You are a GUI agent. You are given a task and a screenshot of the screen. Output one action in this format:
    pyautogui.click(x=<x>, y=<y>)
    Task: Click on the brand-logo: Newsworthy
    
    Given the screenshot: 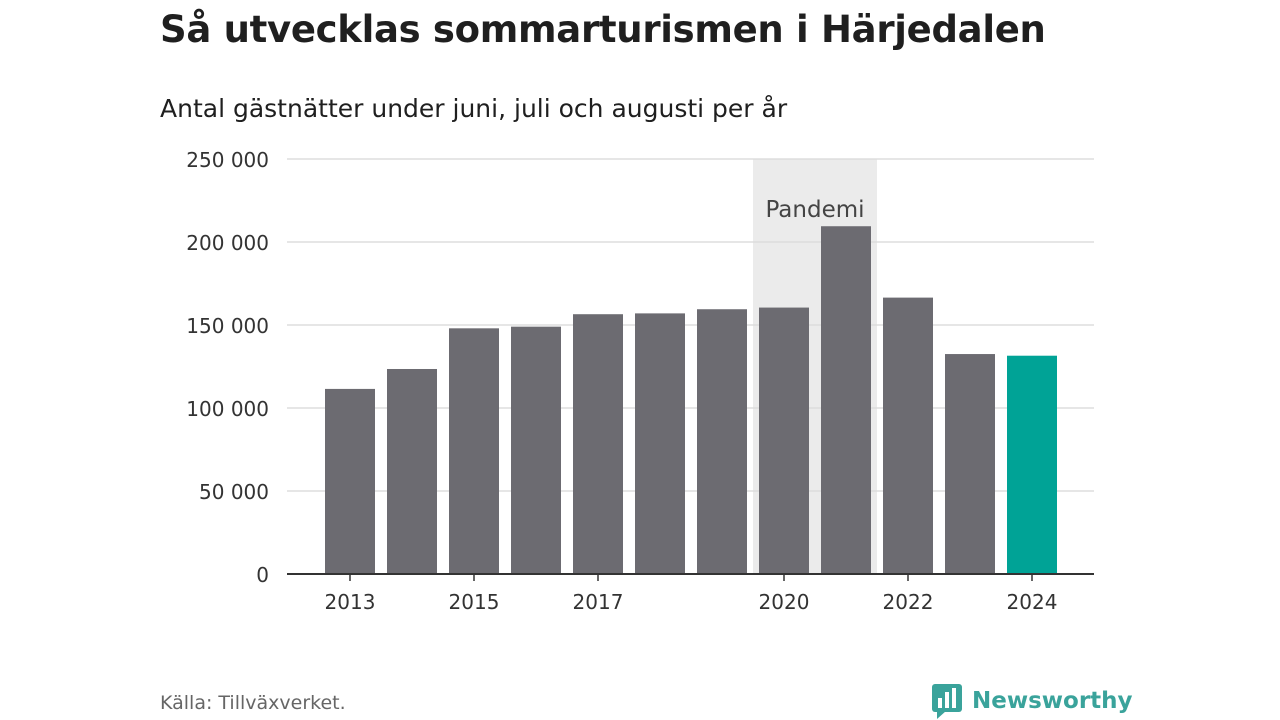 What is the action you would take?
    pyautogui.click(x=1032, y=701)
    